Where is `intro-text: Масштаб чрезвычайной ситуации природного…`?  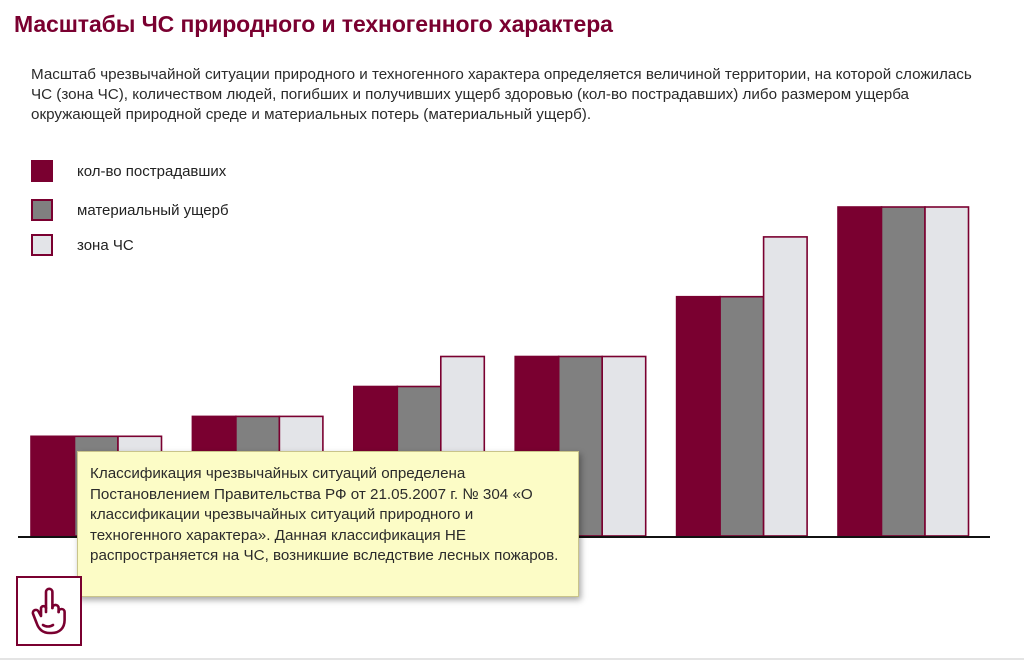 intro-text: Масштаб чрезвычайной ситуации природного… is located at coordinates (501, 94).